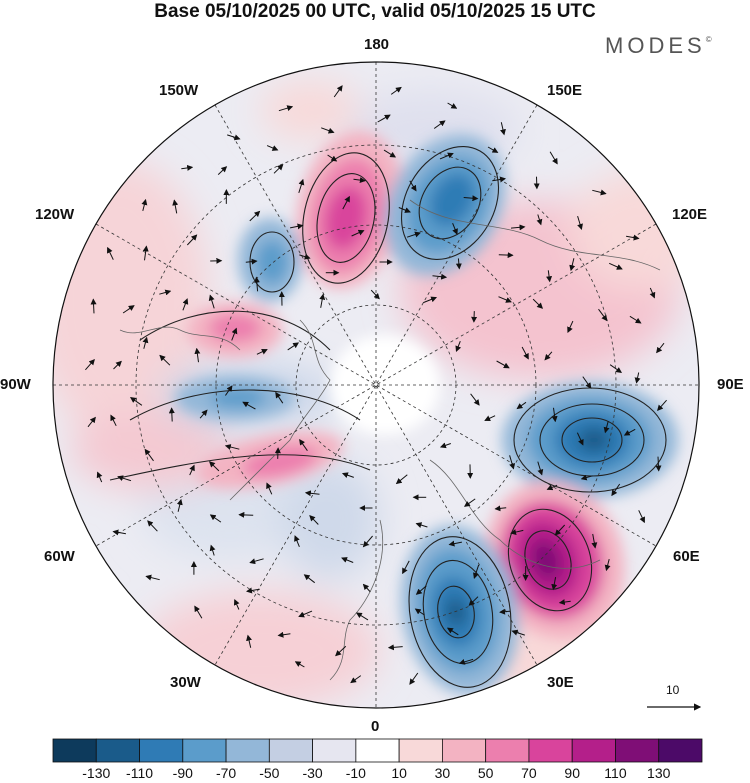 The image size is (750, 783). I want to click on lon-label-150e: 150E, so click(565, 90).